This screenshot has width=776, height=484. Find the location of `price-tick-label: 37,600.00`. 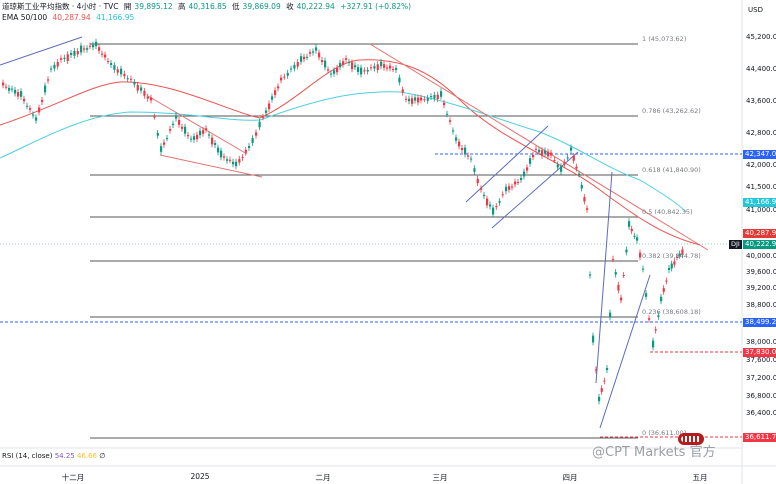

price-tick-label: 37,600.00 is located at coordinates (761, 360).